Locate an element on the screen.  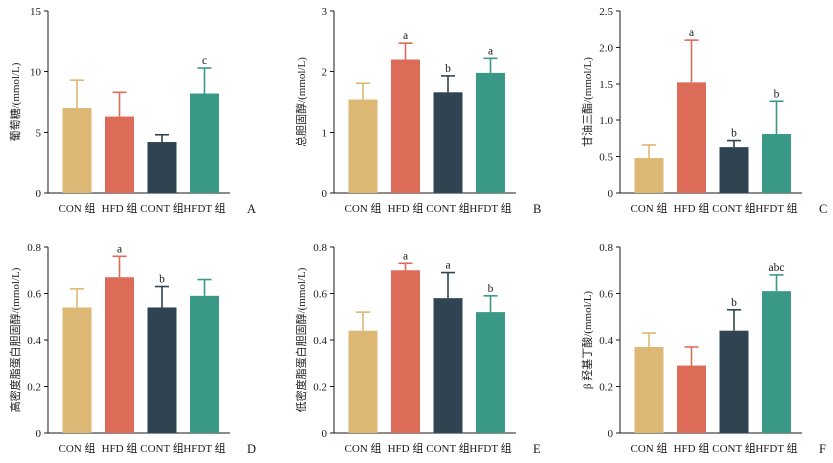
y-tick-label: 2.0 is located at coordinates (606, 48).